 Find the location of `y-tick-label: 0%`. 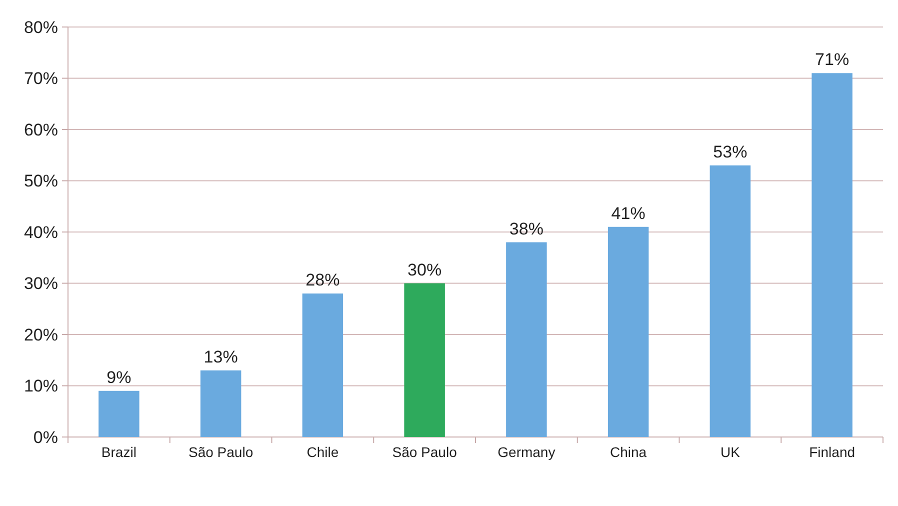

y-tick-label: 0% is located at coordinates (45, 437).